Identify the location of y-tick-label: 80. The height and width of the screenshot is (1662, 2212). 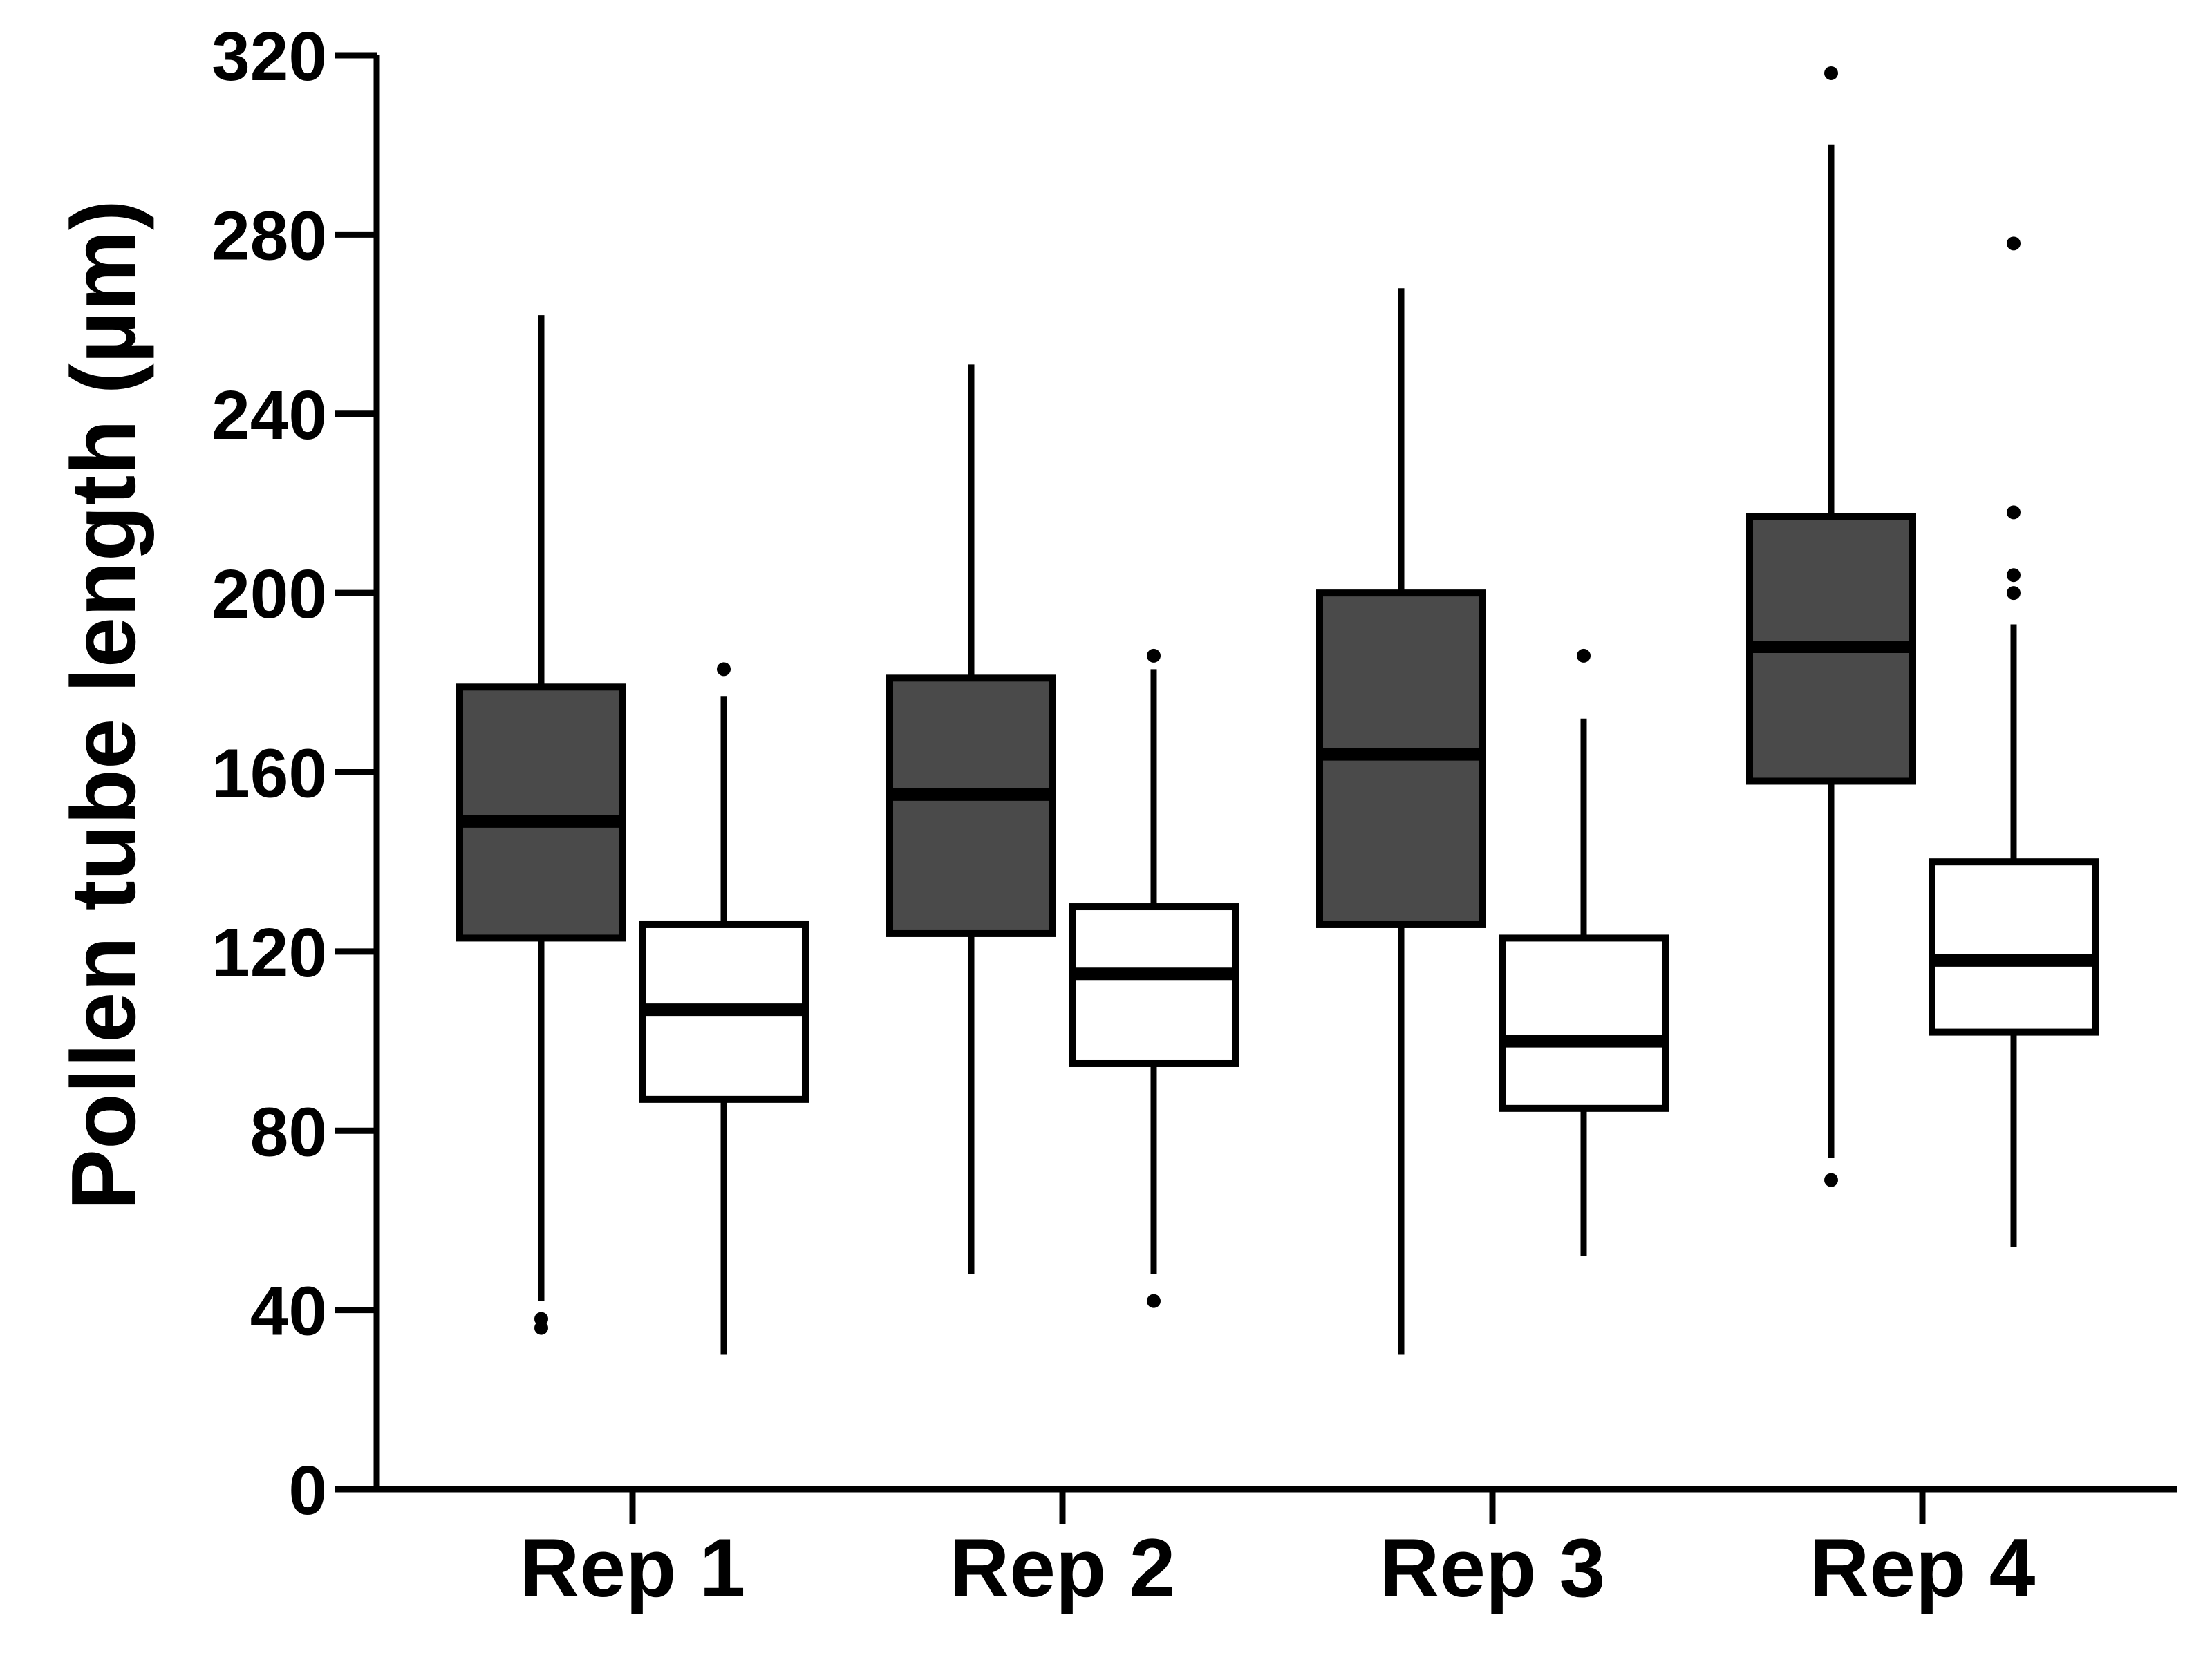
(289, 1132).